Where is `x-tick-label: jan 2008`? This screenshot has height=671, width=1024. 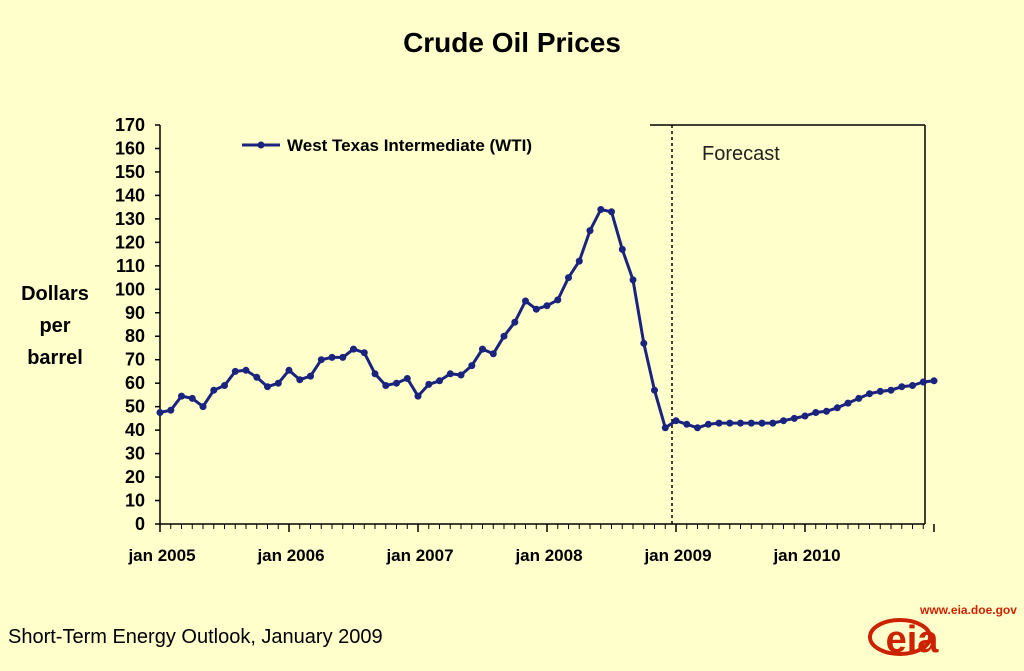
x-tick-label: jan 2008 is located at coordinates (548, 555).